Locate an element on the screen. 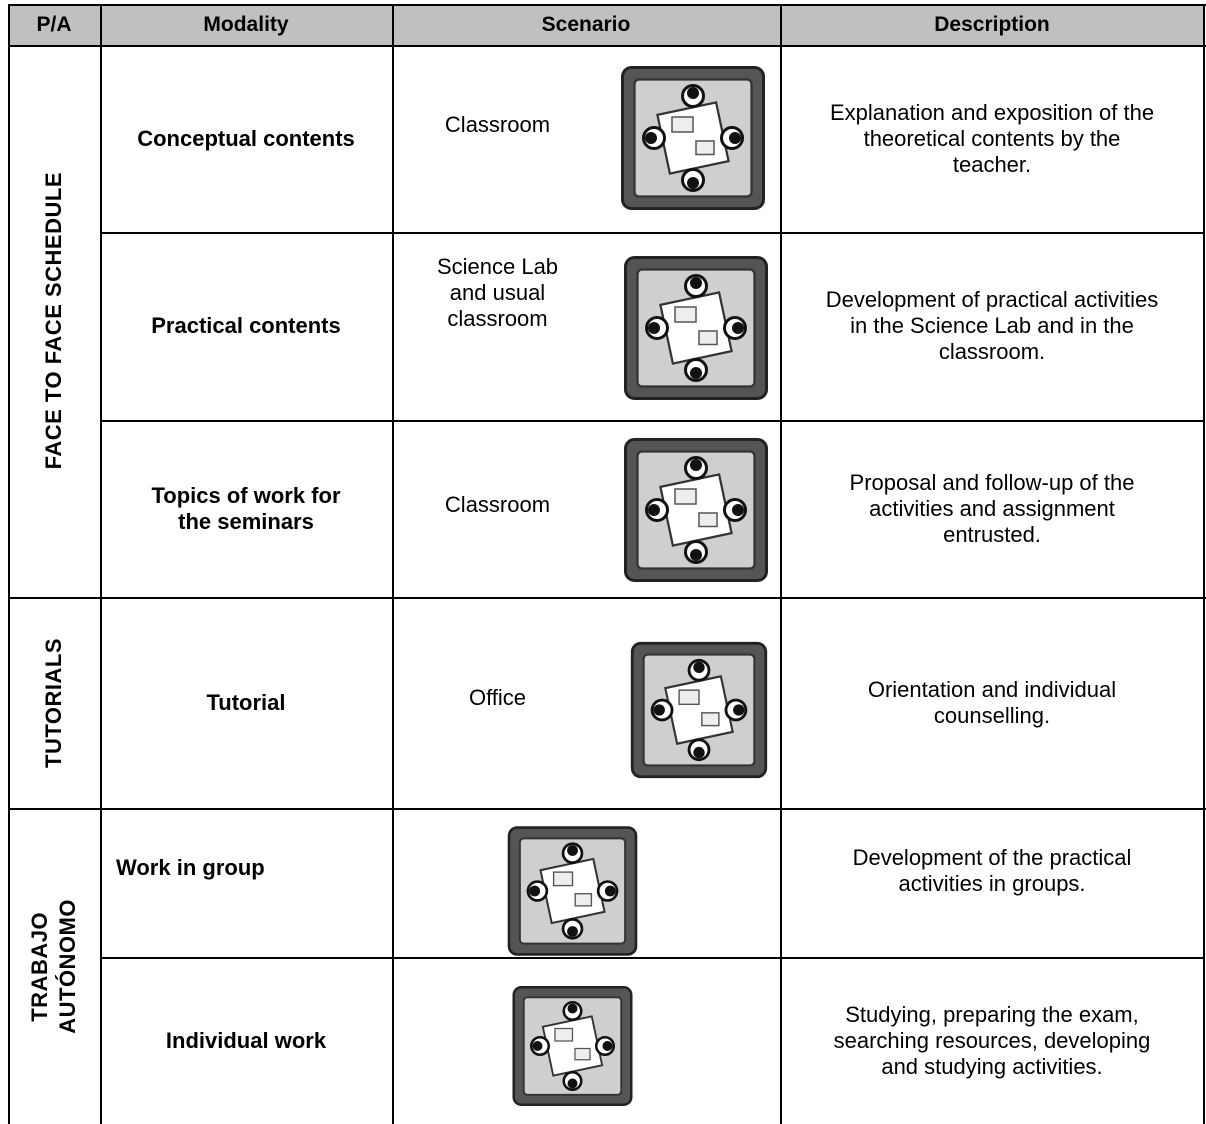  group-cell: FACE TO FACE SCHEDULE is located at coordinates (54, 321).